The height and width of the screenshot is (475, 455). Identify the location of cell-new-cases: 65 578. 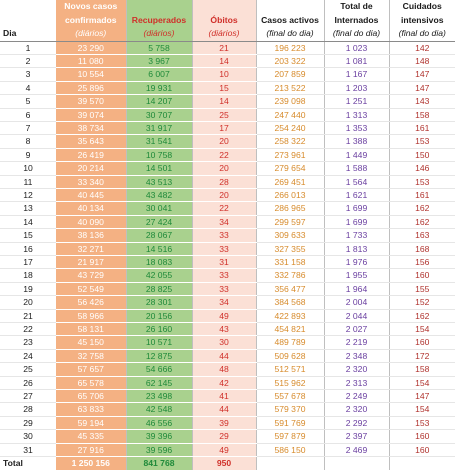
(91, 383).